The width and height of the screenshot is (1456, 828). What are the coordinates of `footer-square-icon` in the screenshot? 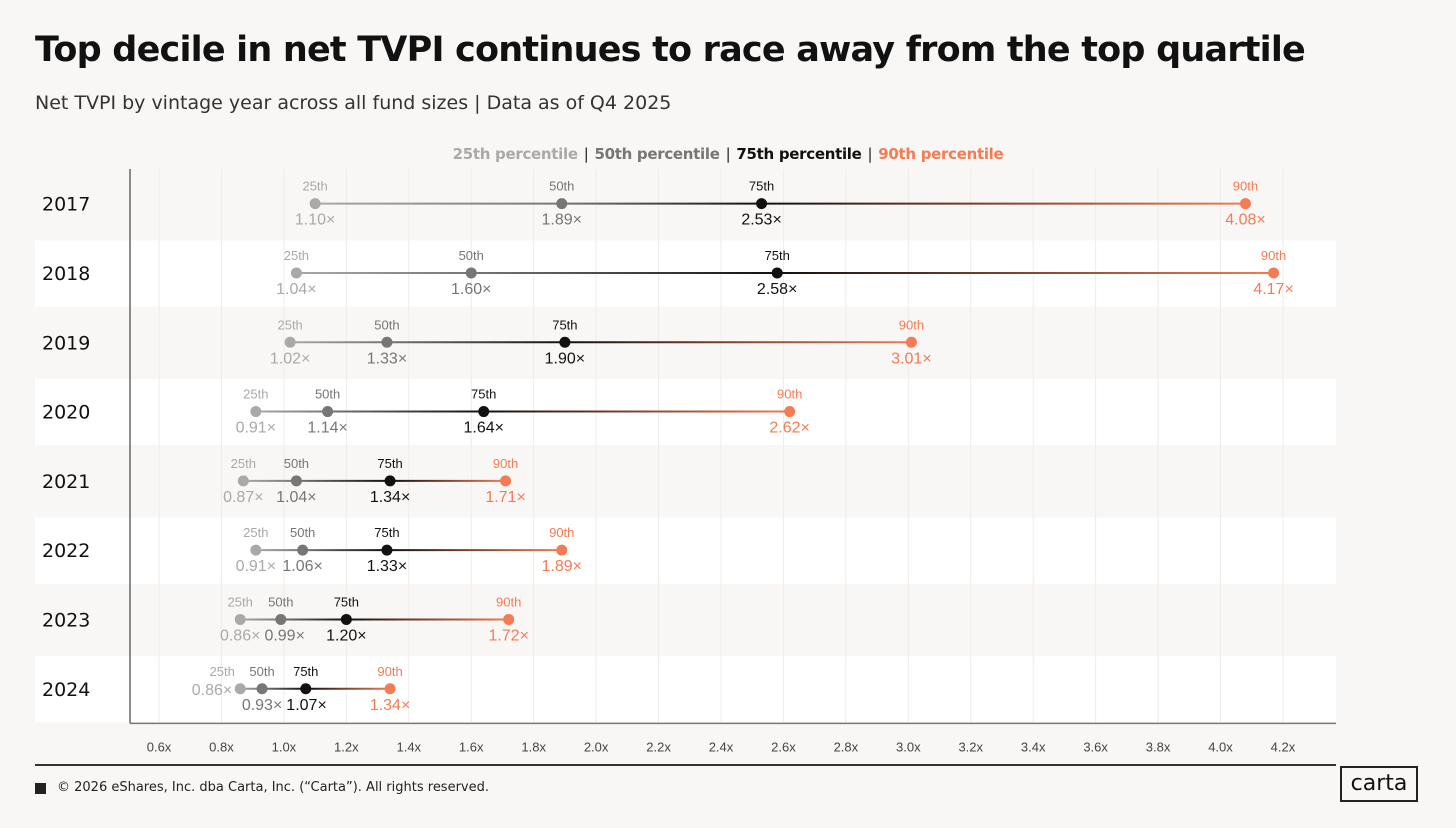 It's located at (40, 788).